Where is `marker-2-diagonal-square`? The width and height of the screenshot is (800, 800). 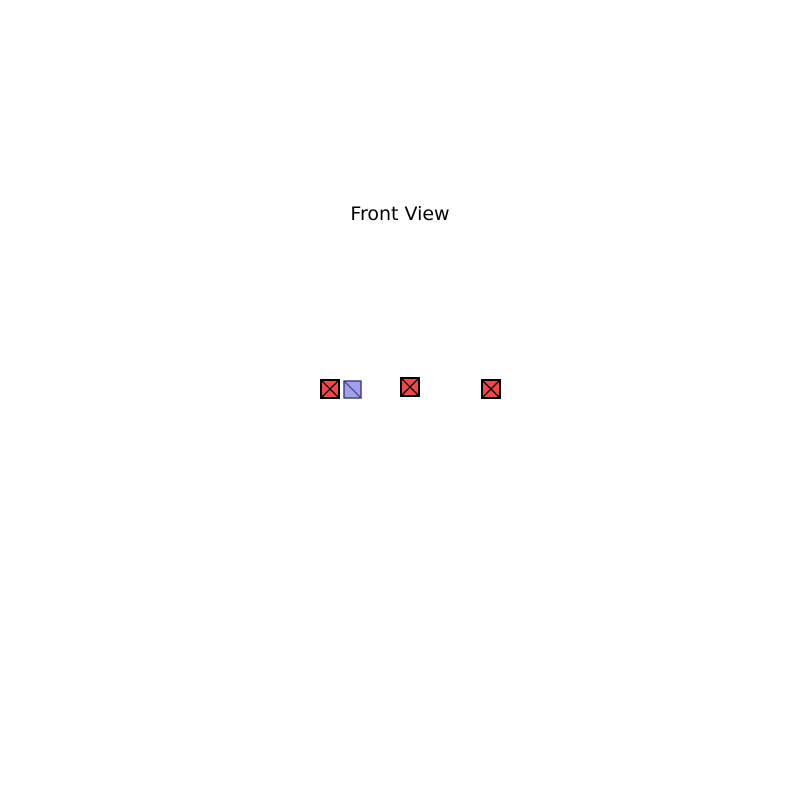 marker-2-diagonal-square is located at coordinates (352, 389).